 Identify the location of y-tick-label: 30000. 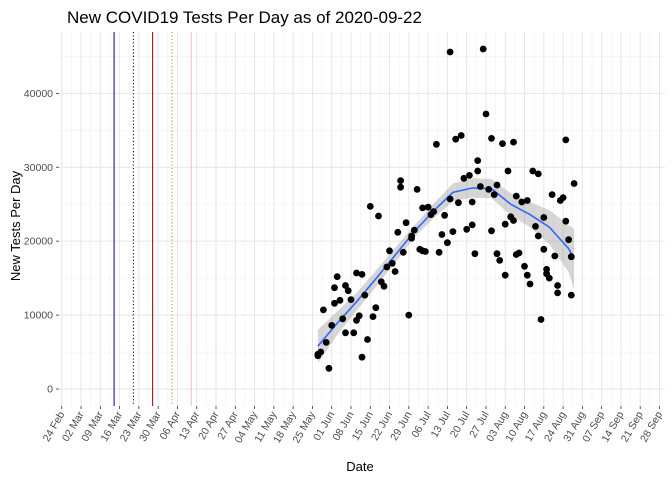
(38, 168).